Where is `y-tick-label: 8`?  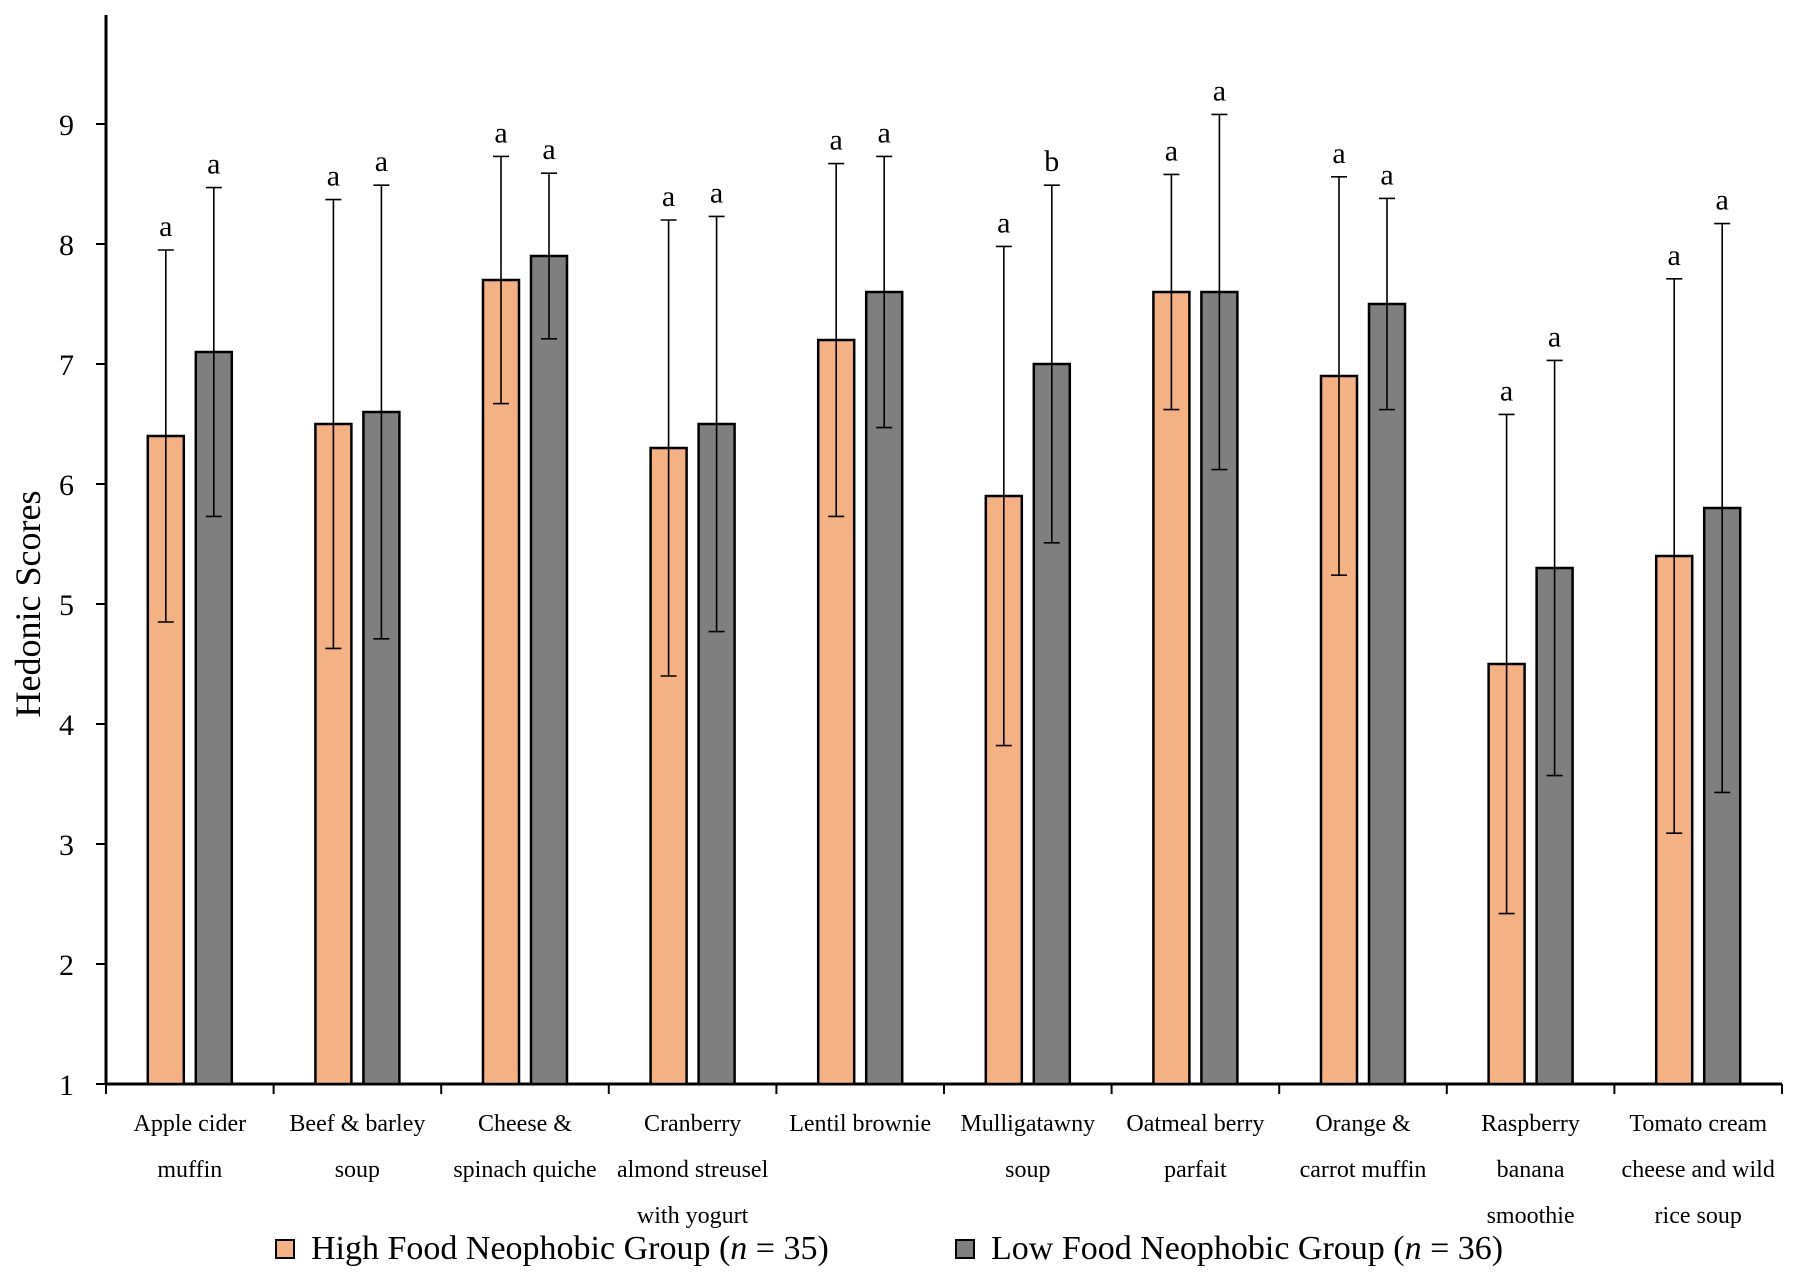
y-tick-label: 8 is located at coordinates (66, 245).